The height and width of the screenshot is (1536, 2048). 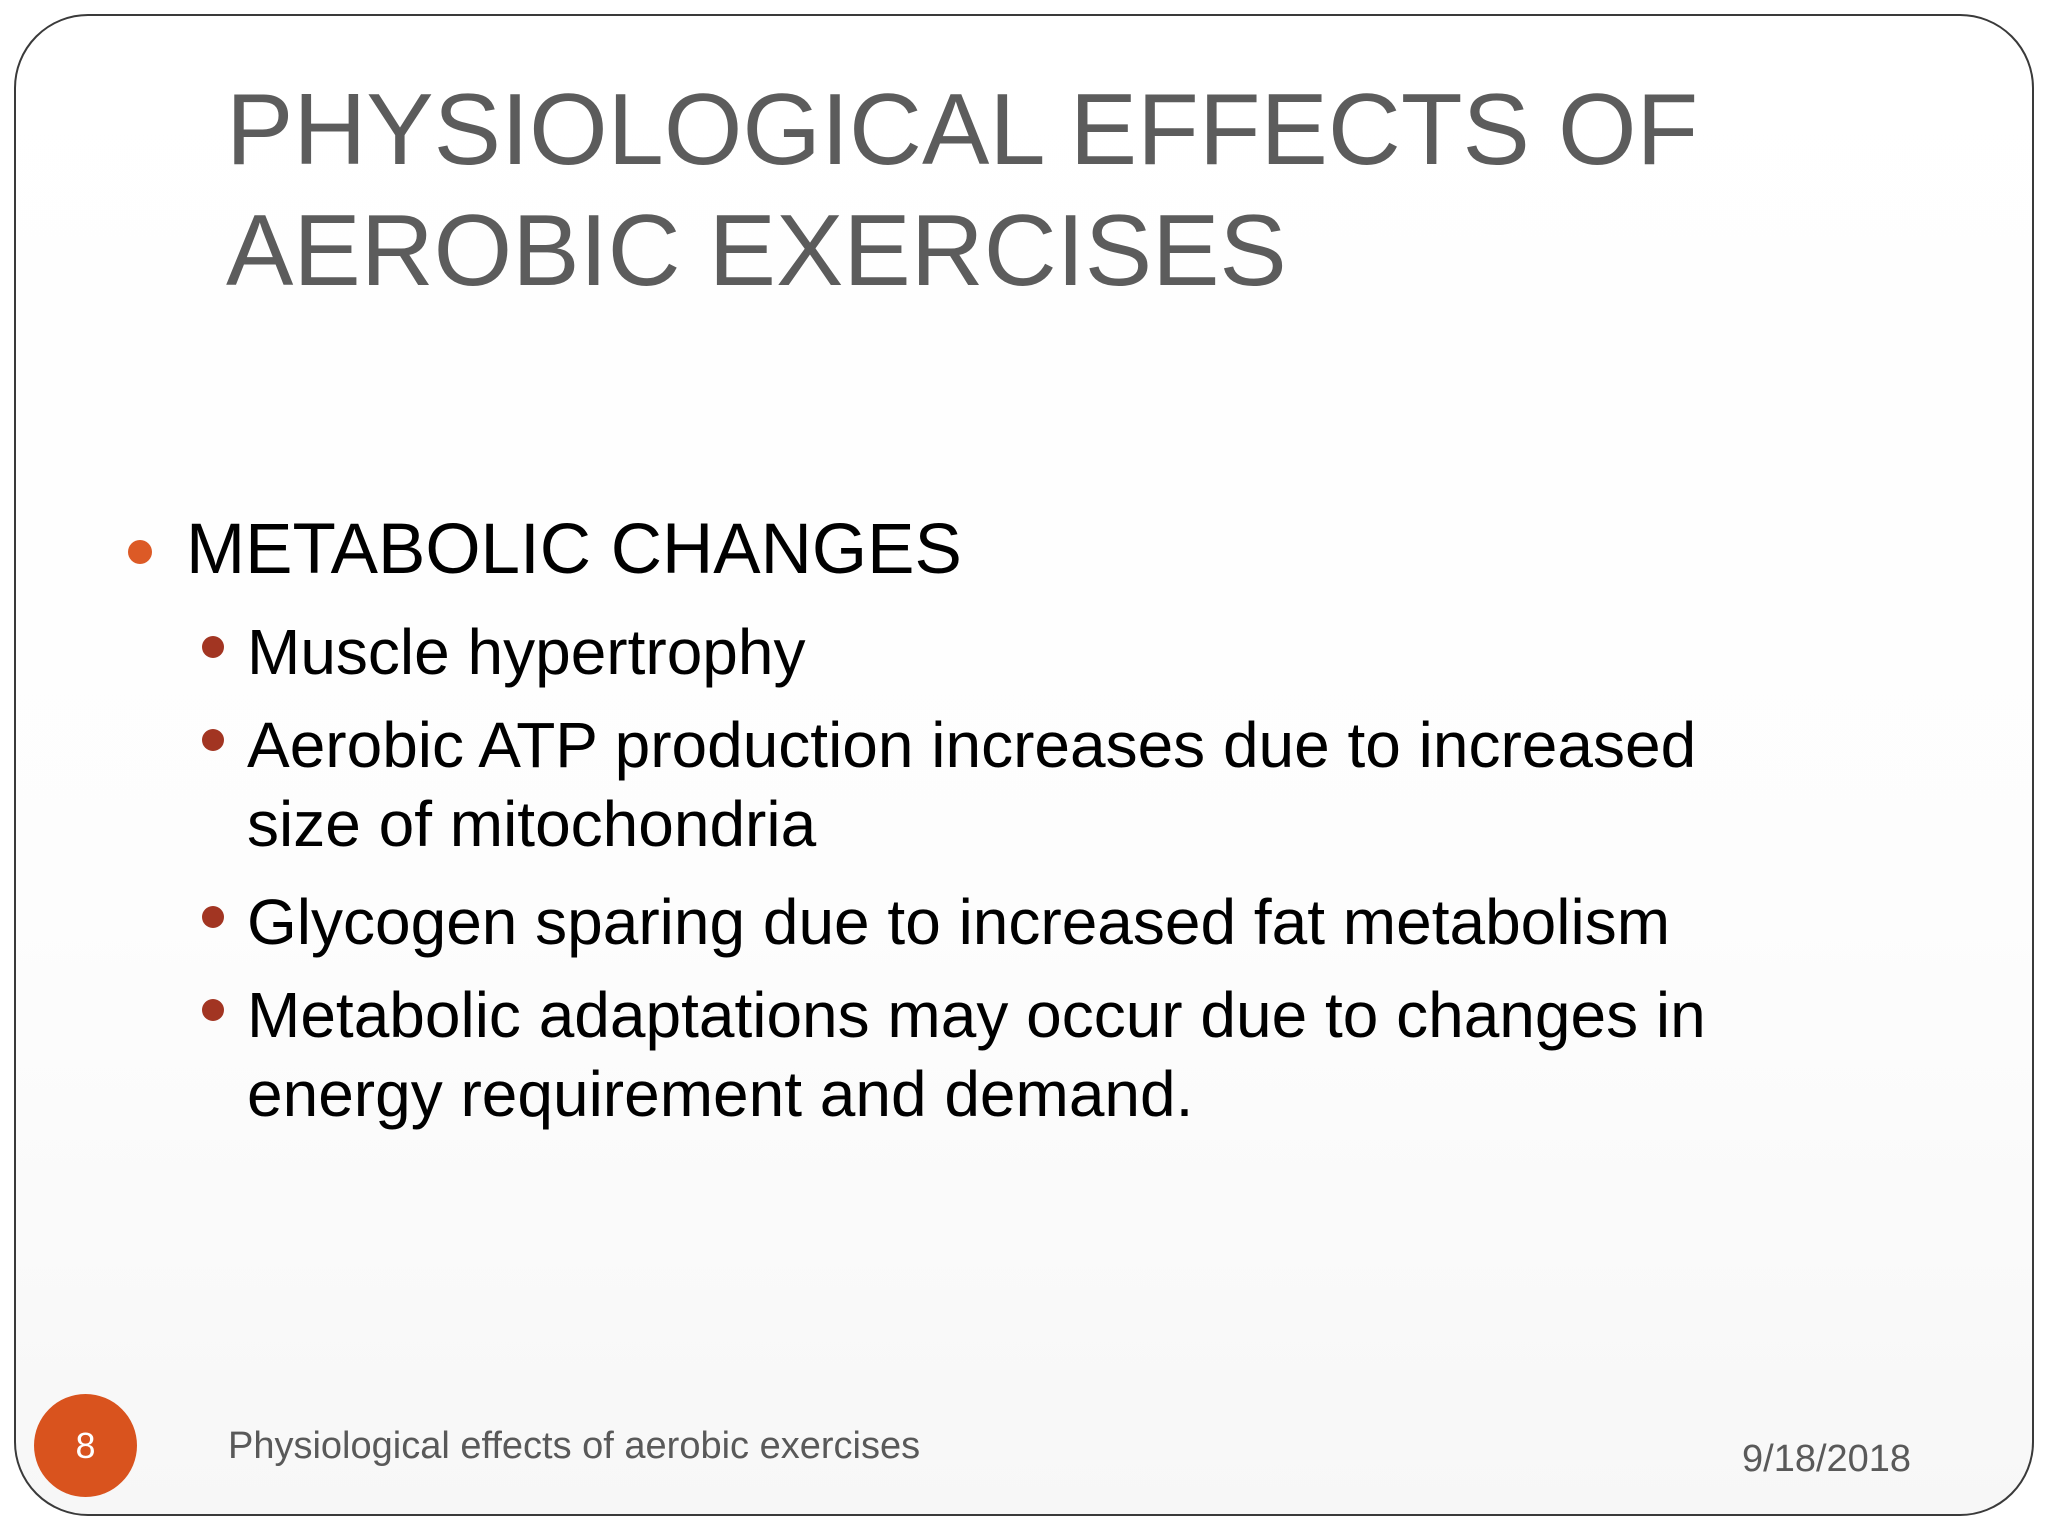 I want to click on section-heading: METABOLIC CHANGES, so click(x=574, y=549).